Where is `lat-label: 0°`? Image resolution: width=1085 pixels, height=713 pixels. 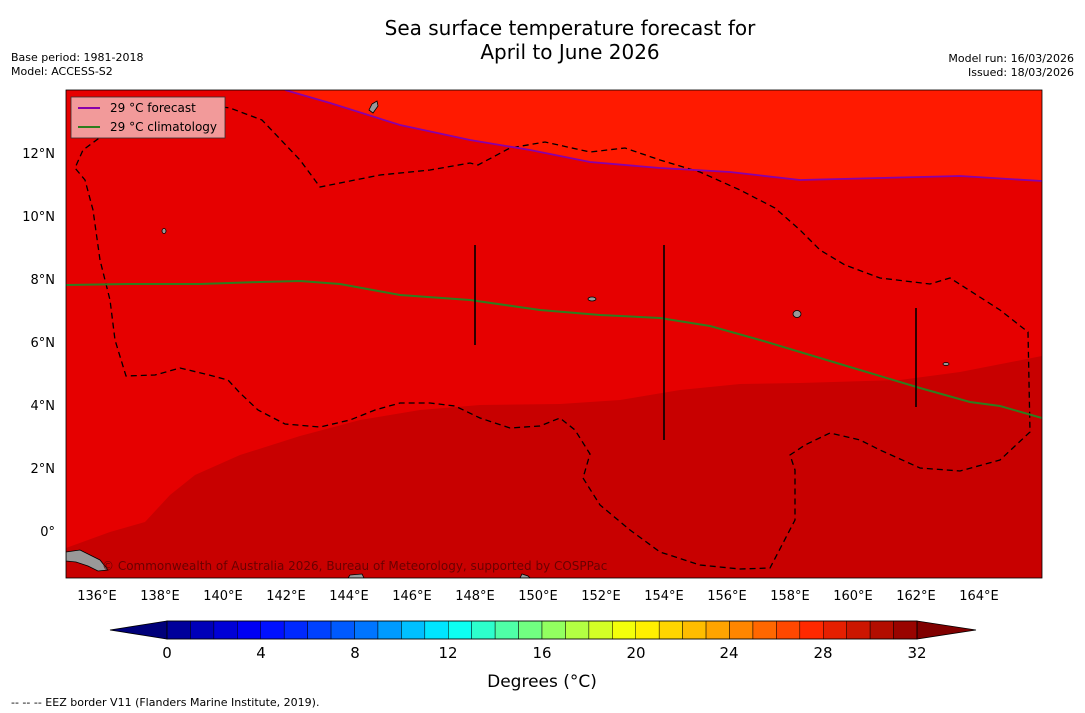 lat-label: 0° is located at coordinates (47, 532).